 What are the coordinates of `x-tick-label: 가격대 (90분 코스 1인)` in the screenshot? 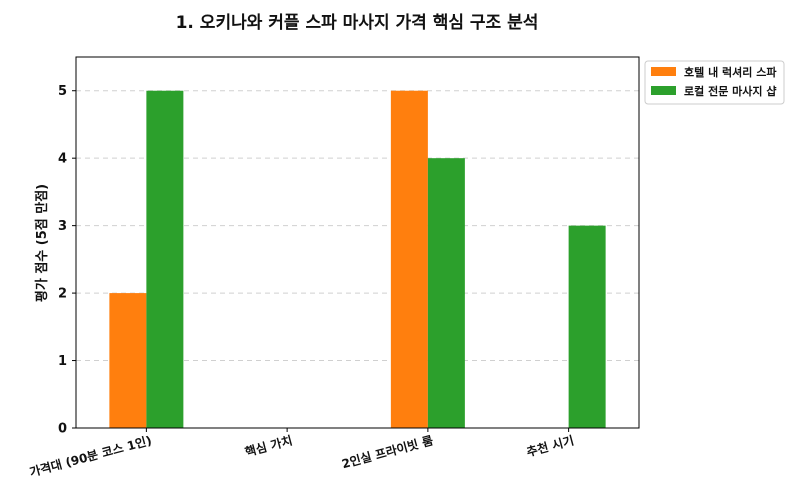 It's located at (90, 455).